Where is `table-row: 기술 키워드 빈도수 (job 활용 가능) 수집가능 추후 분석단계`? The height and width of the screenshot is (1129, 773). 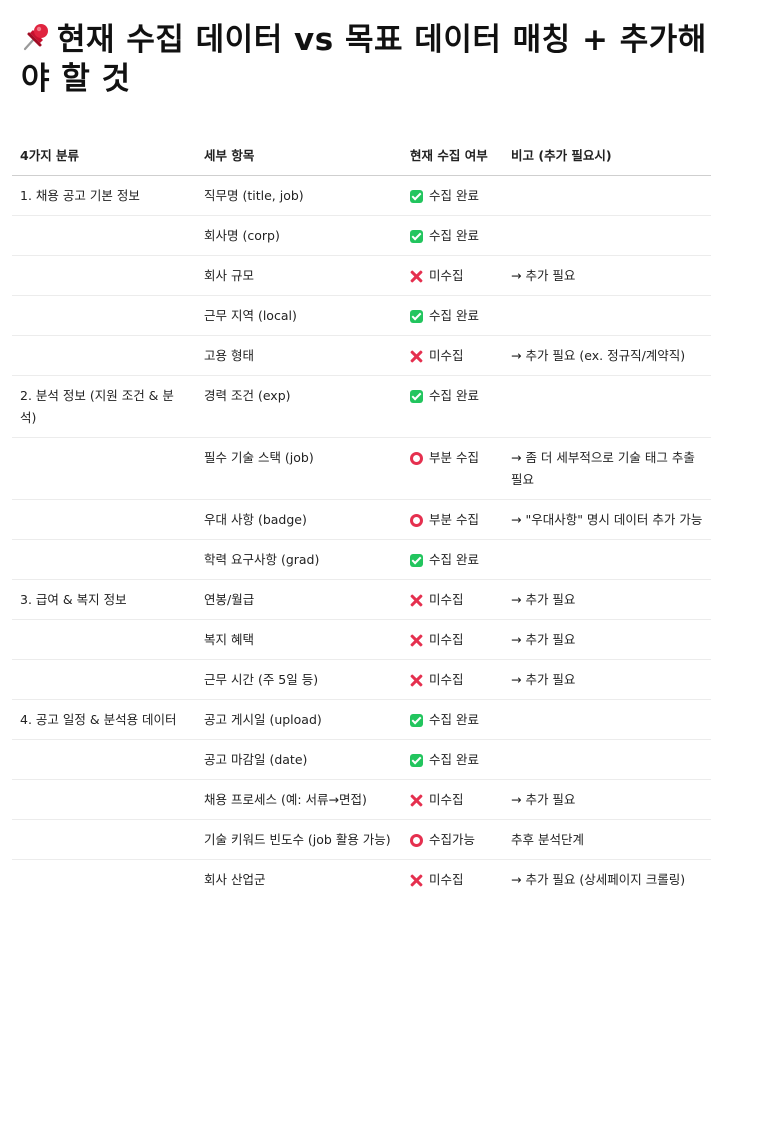
table-row: 기술 키워드 빈도수 (job 활용 가능) 수집가능 추후 분석단계 is located at coordinates (361, 839).